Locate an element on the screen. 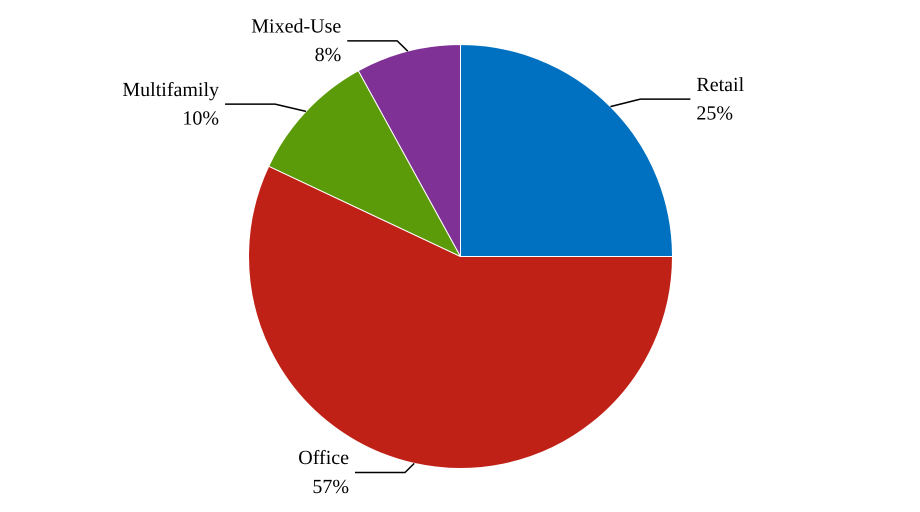 This screenshot has width=920, height=512. data-label: 10% is located at coordinates (201, 118).